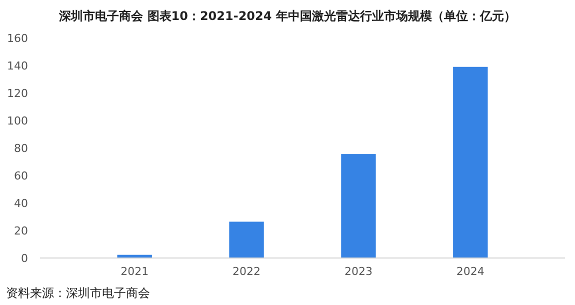 Image resolution: width=575 pixels, height=305 pixels. Describe the element at coordinates (21, 148) in the screenshot. I see `y-tick-label: 80` at that location.